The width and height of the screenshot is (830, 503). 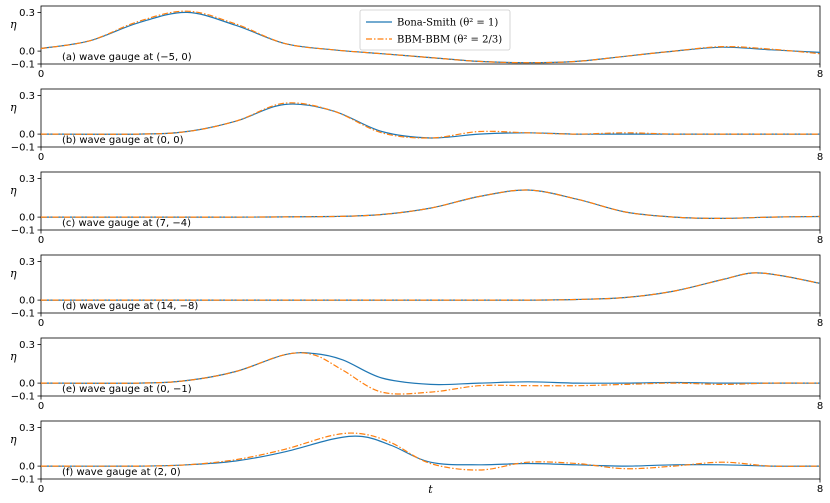 What do you see at coordinates (126, 223) in the screenshot?
I see `panel-annotation: (c) wave gauge at (7, −4)` at bounding box center [126, 223].